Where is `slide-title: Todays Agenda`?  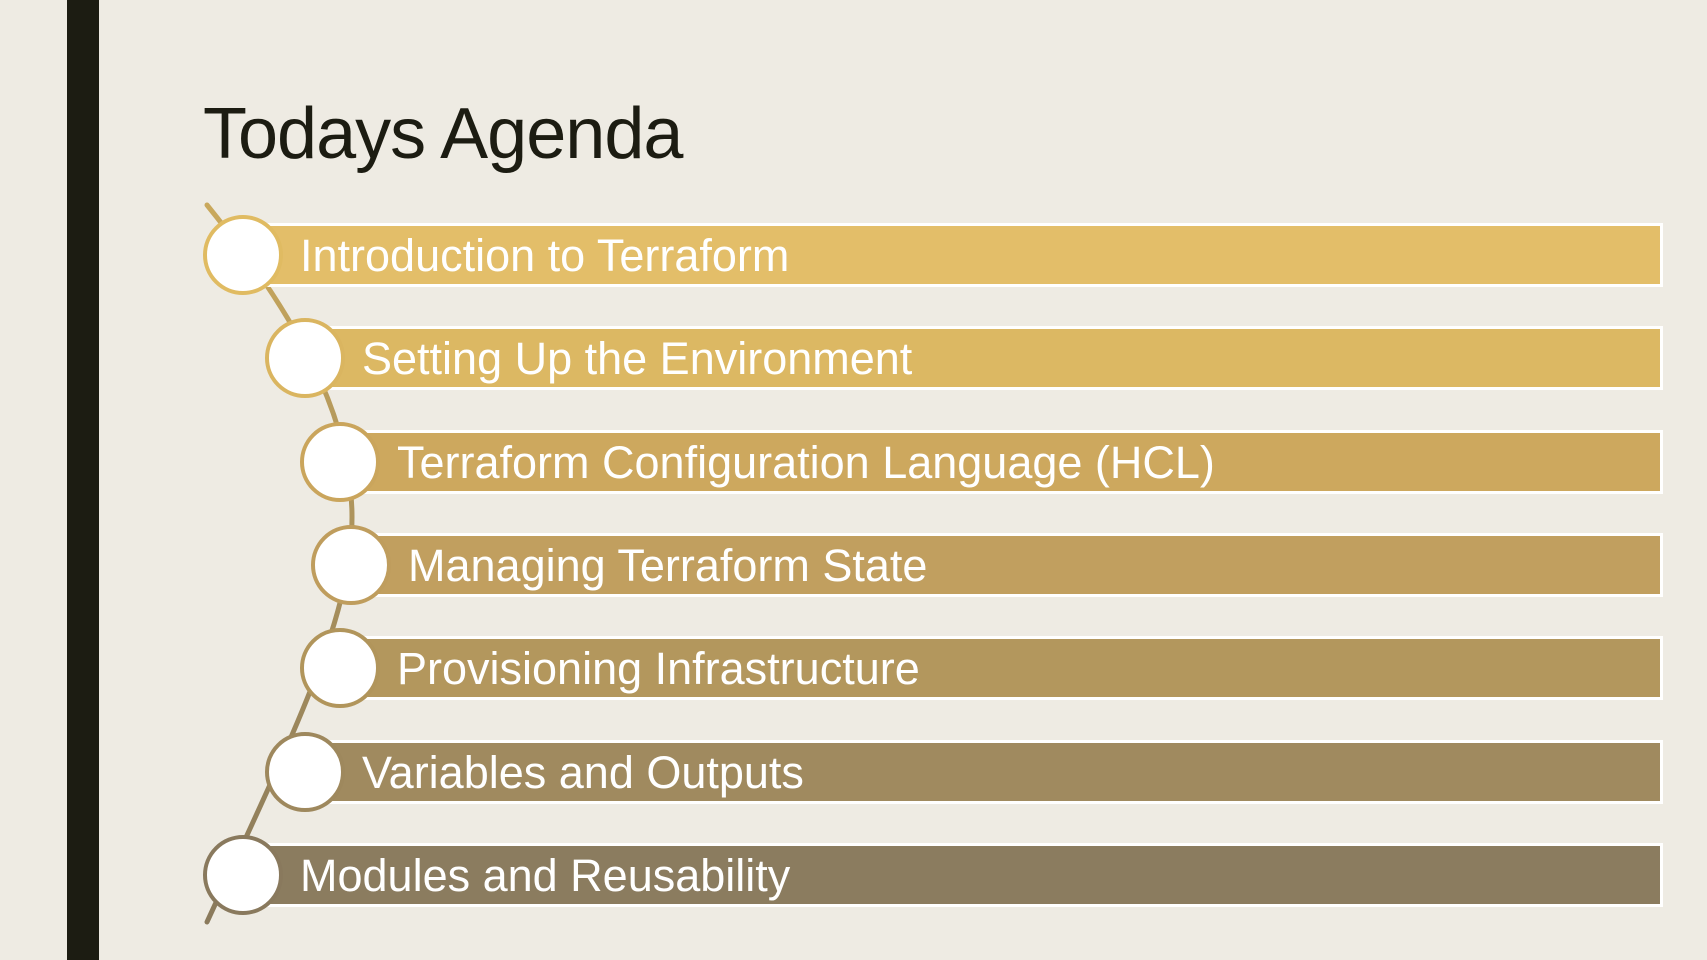
slide-title: Todays Agenda is located at coordinates (443, 134).